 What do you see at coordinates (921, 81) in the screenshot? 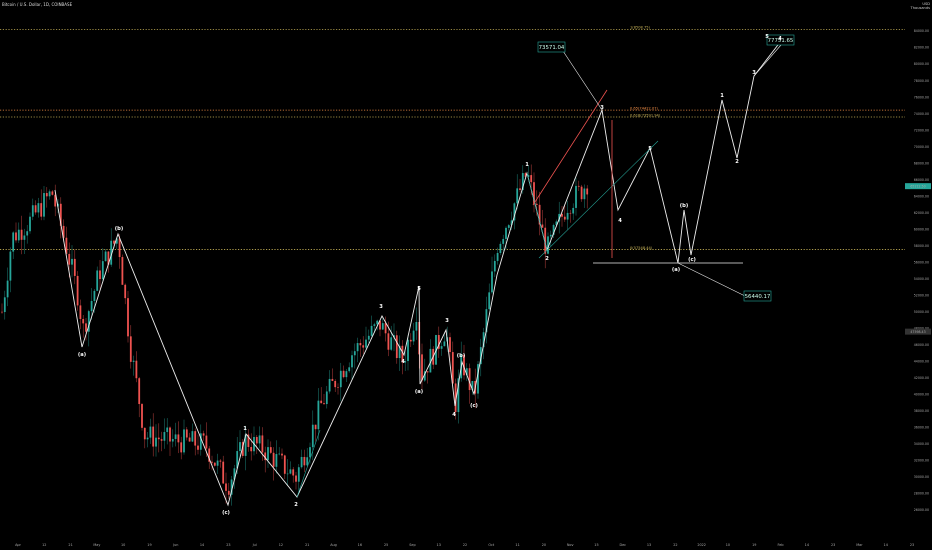
I see `y-tick-label: 78000.00` at bounding box center [921, 81].